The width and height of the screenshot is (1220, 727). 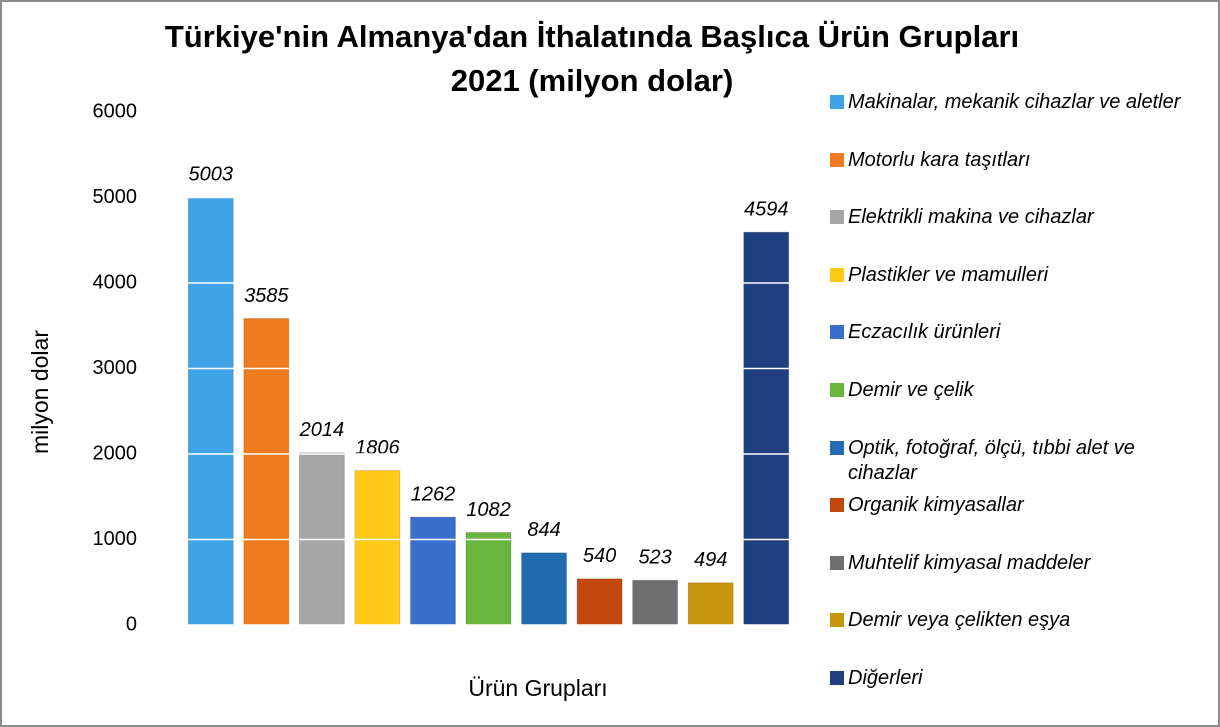 I want to click on legend-label: Demir veya çelikten eşya, so click(x=959, y=620).